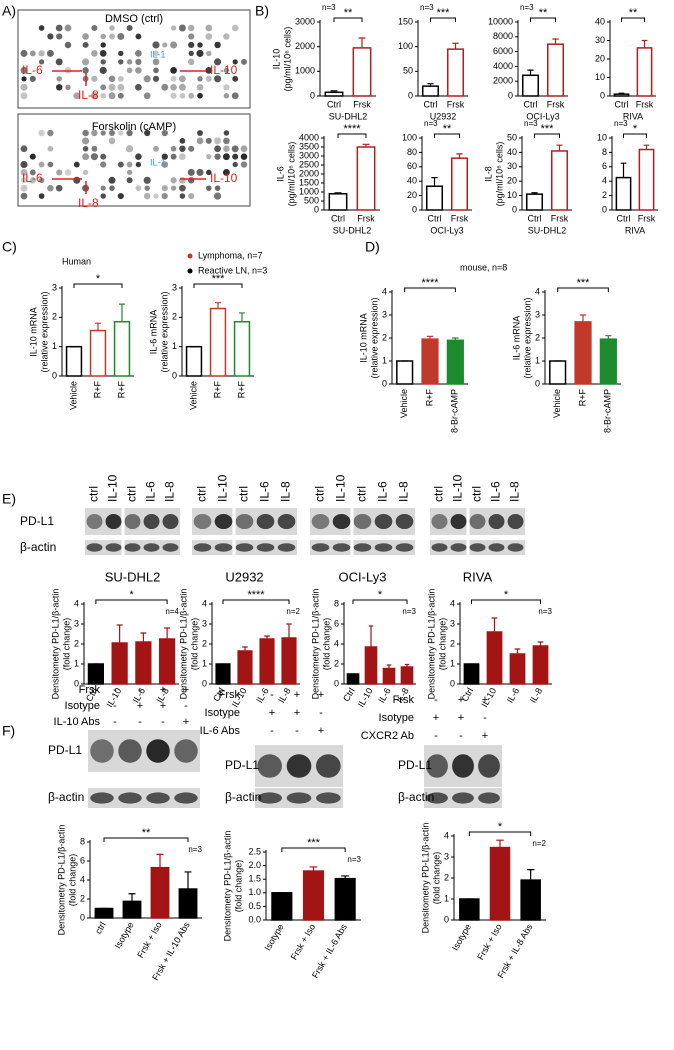  What do you see at coordinates (548, 129) in the screenshot?
I see `significance: ***` at bounding box center [548, 129].